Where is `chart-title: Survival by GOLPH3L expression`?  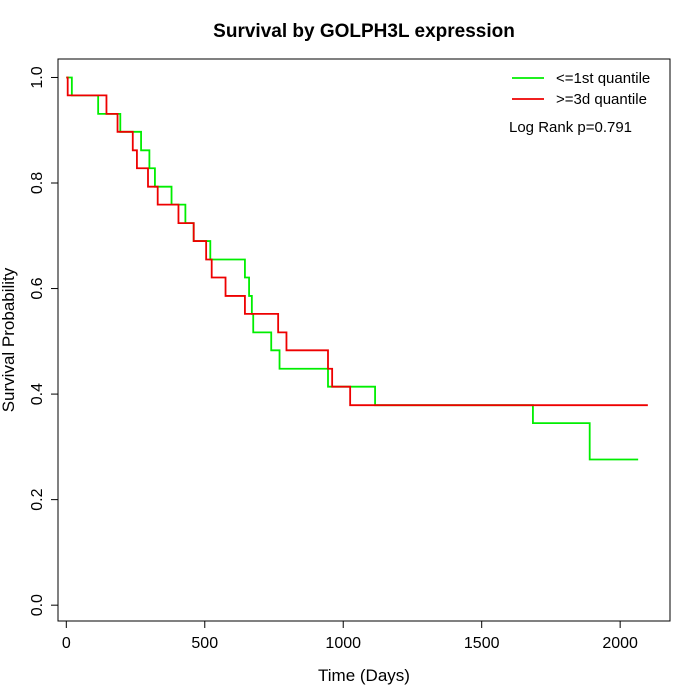 chart-title: Survival by GOLPH3L expression is located at coordinates (364, 31).